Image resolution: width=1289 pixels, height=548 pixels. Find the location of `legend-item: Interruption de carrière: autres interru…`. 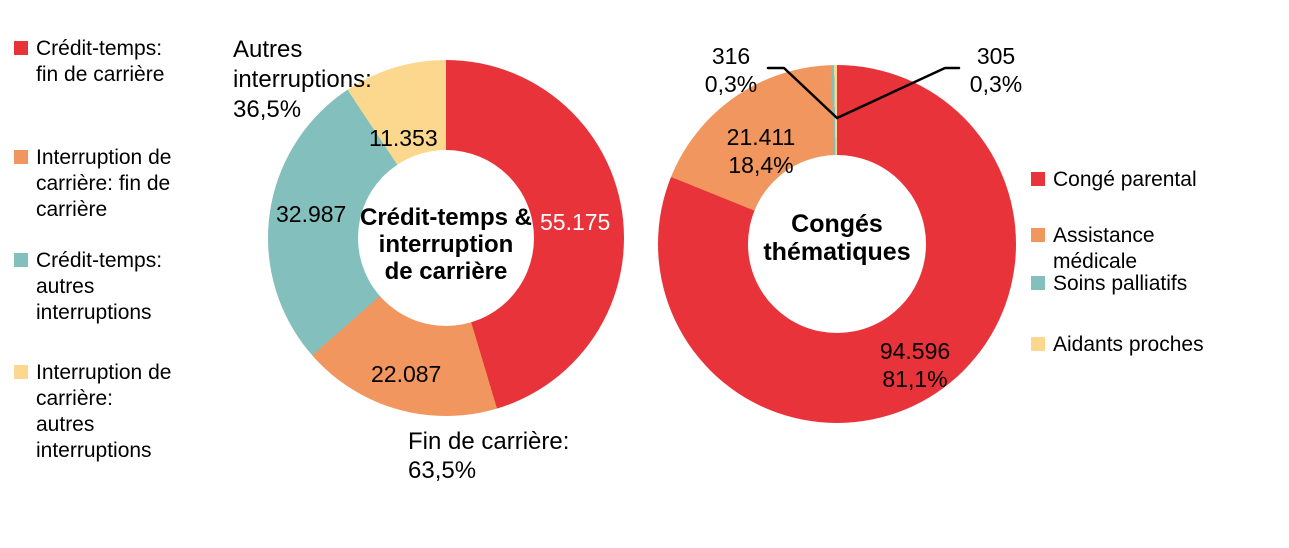

legend-item: Interruption de carrière: autres interru… is located at coordinates (106, 412).